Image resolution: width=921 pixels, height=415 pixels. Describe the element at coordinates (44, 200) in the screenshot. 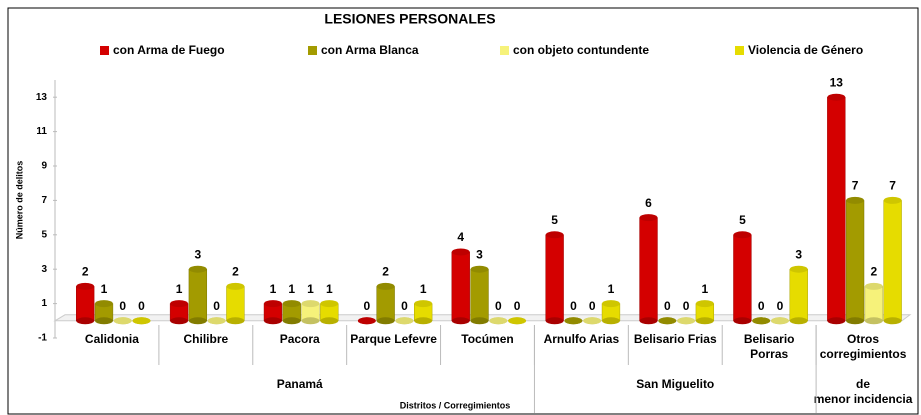

I see `y-tick-label: 7` at that location.